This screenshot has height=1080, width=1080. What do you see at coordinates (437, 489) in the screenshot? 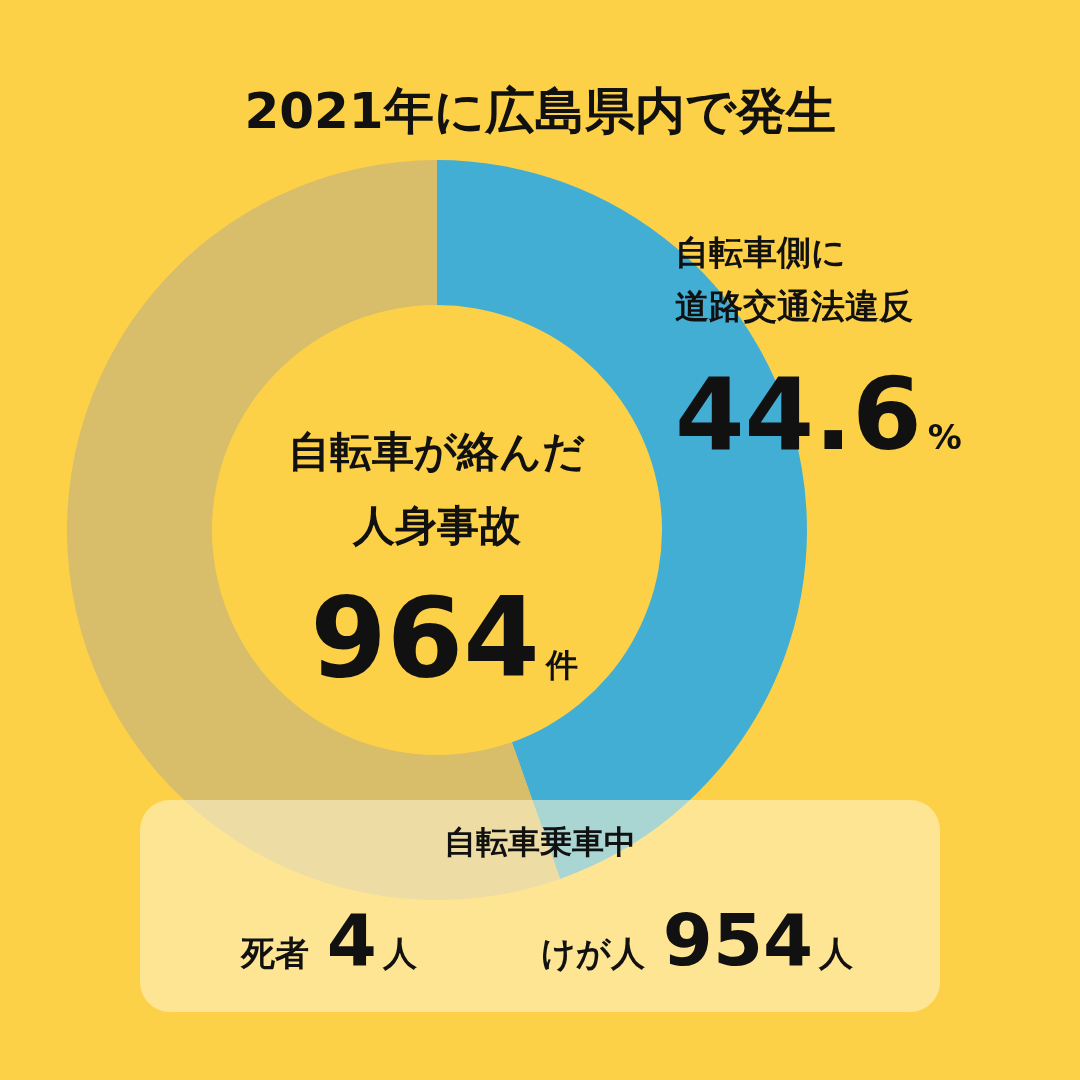
I see `text: 自転車が絡んだ人身事故` at bounding box center [437, 489].